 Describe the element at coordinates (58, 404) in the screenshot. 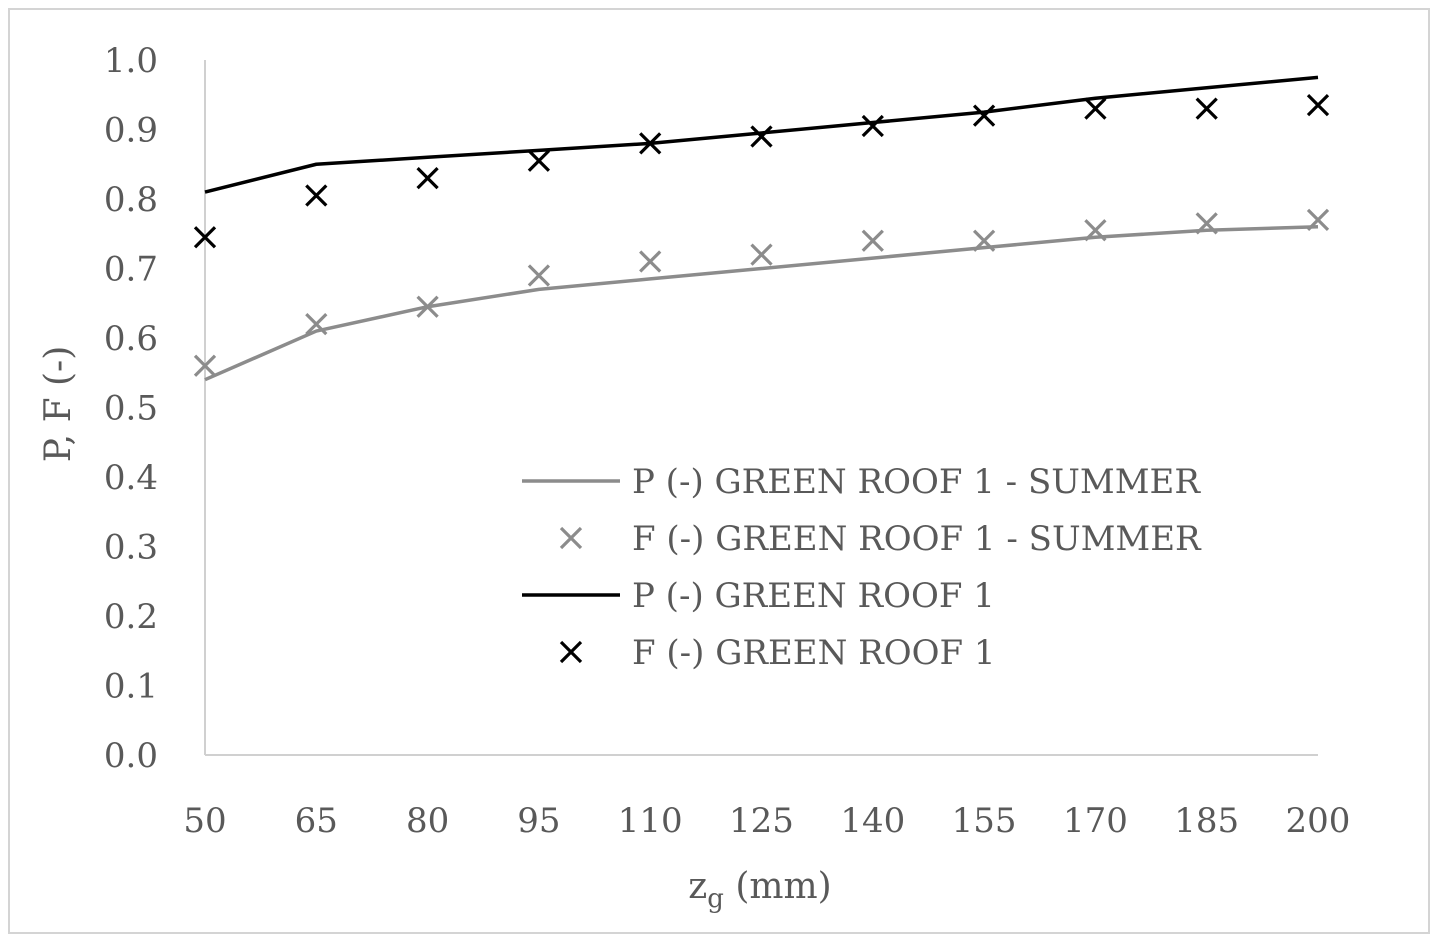

I see `y-axis-title: P, F (-)` at that location.